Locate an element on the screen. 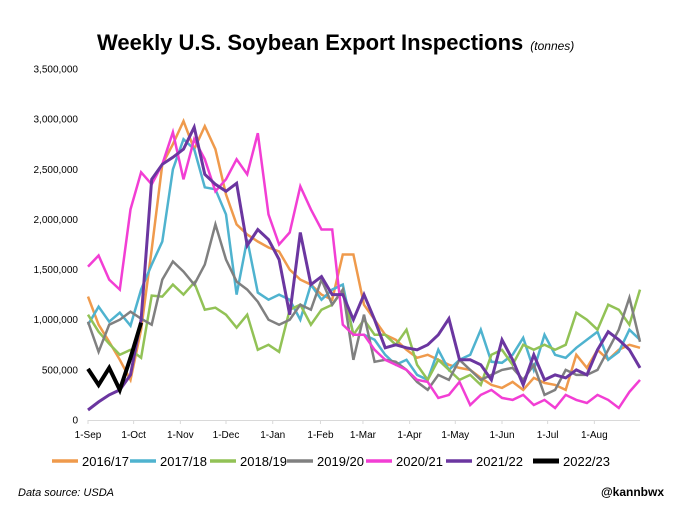 This screenshot has height=510, width=680. y-tick-label: 1,500,000 is located at coordinates (56, 270).